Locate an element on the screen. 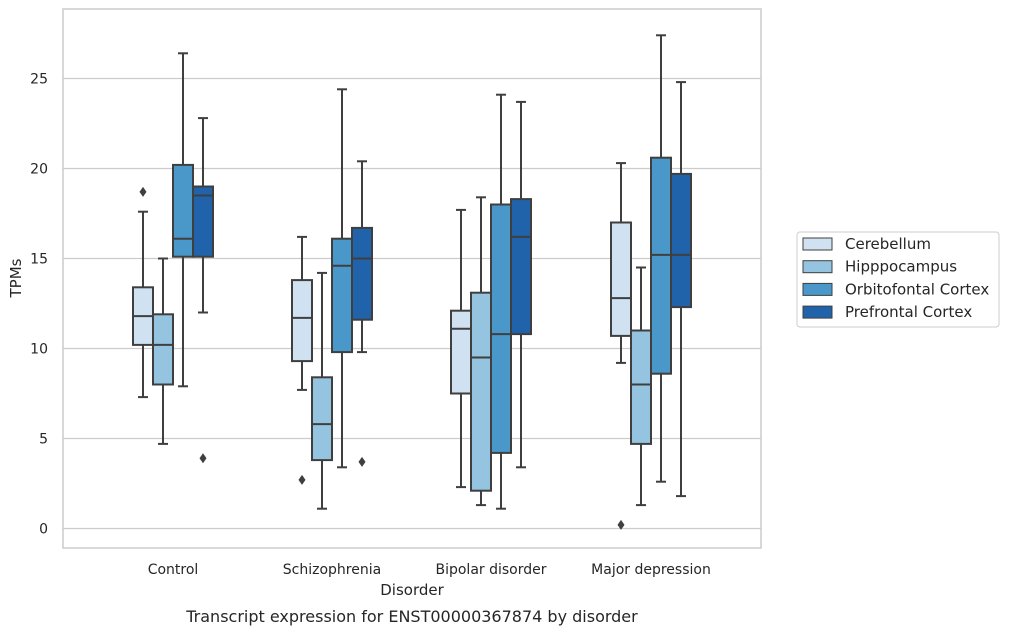 Image resolution: width=1009 pixels, height=634 pixels. legend-label: Hipppocampus is located at coordinates (901, 267).